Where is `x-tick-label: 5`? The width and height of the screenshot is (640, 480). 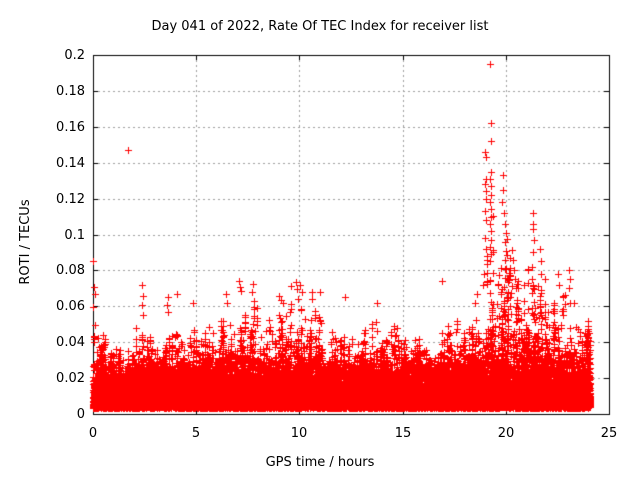 x-tick-label: 5 is located at coordinates (196, 433).